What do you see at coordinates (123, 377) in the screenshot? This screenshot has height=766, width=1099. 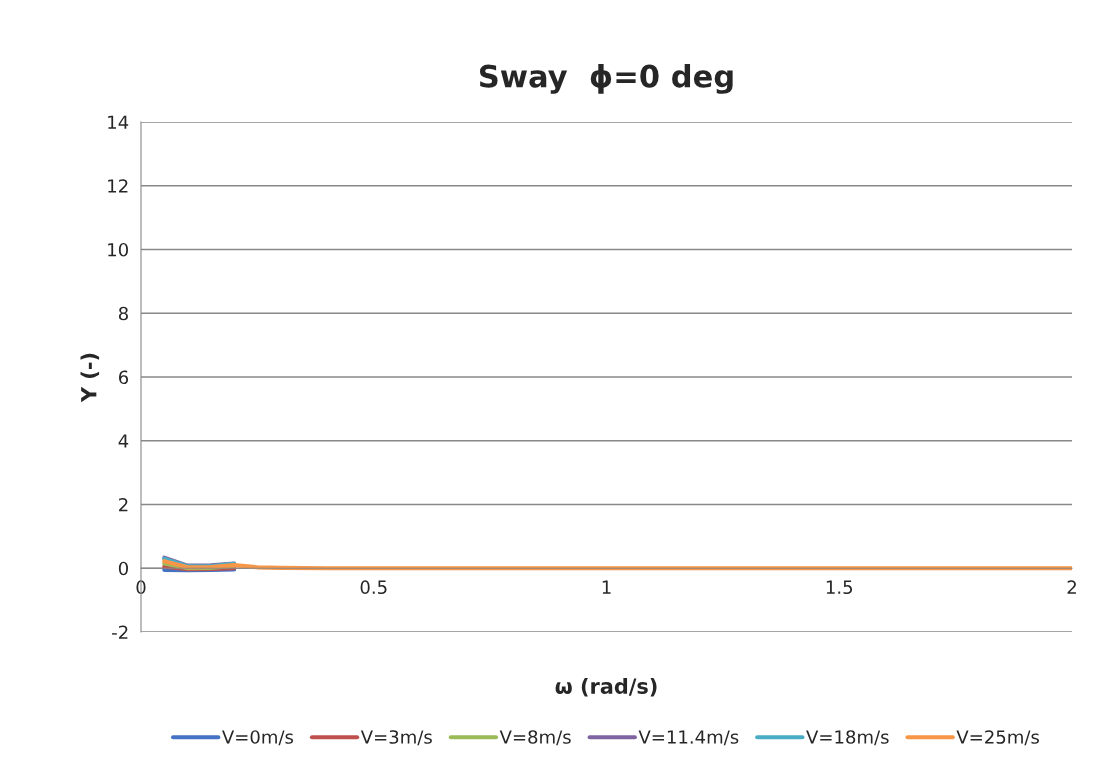 I see `y-tick-label: 6` at bounding box center [123, 377].